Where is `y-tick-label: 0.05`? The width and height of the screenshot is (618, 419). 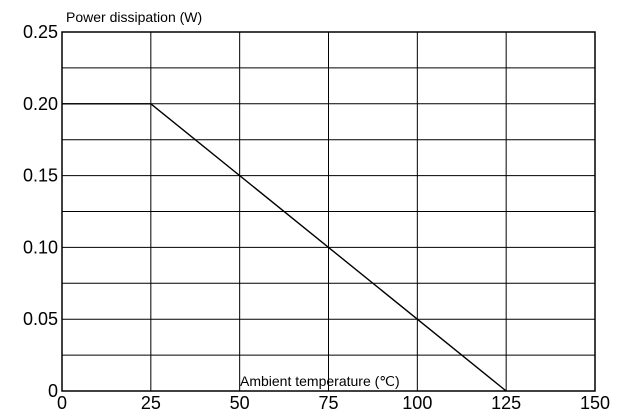
y-tick-label: 0.05 is located at coordinates (40, 319).